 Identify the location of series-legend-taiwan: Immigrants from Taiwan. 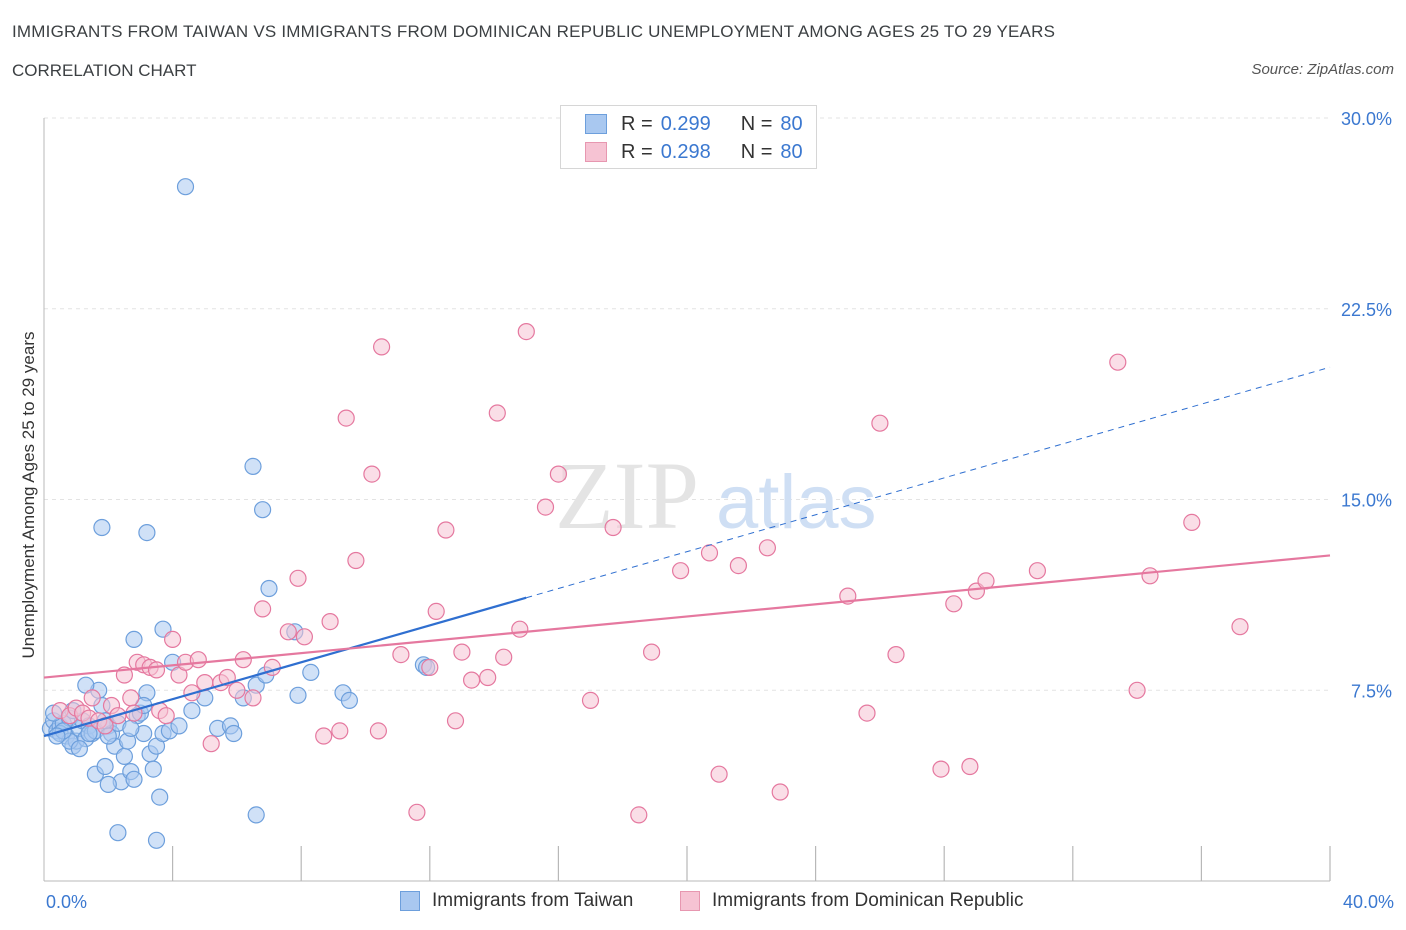
(516, 901).